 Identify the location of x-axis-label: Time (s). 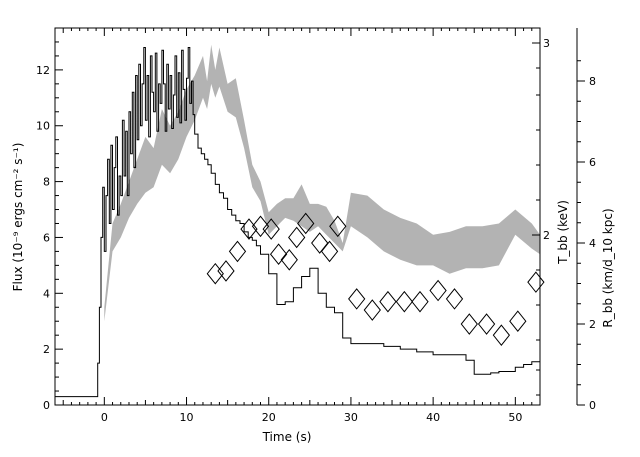
(287, 437).